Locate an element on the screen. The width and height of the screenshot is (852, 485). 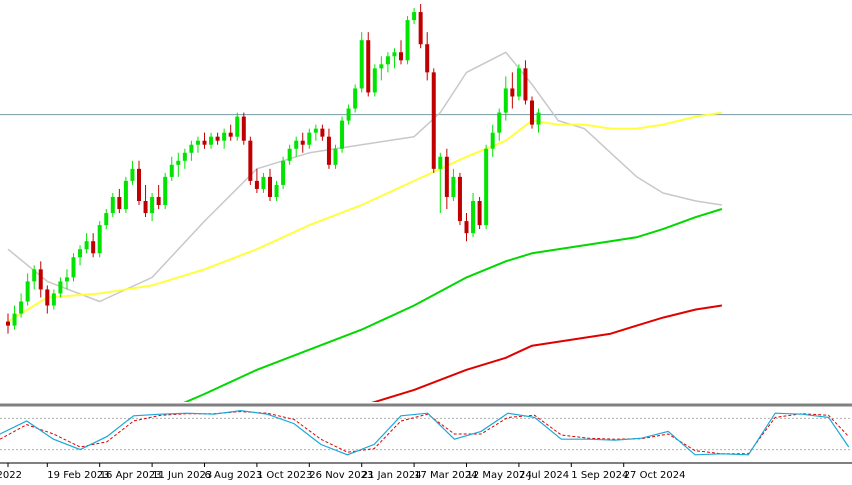
x-tick-label: 2022 is located at coordinates (11, 475).